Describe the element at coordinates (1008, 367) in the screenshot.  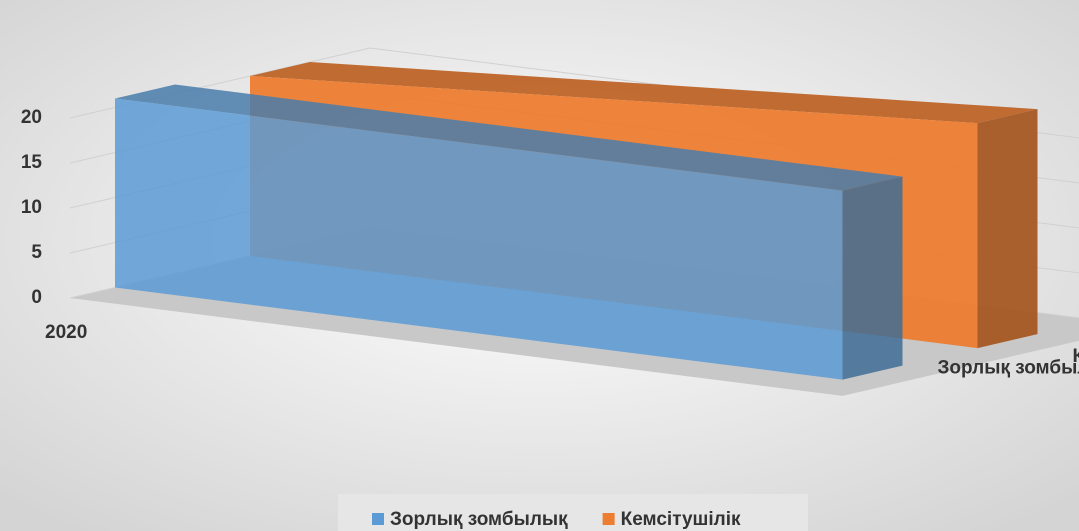
I see `series-axis-label: Зорлық зомбылық` at that location.